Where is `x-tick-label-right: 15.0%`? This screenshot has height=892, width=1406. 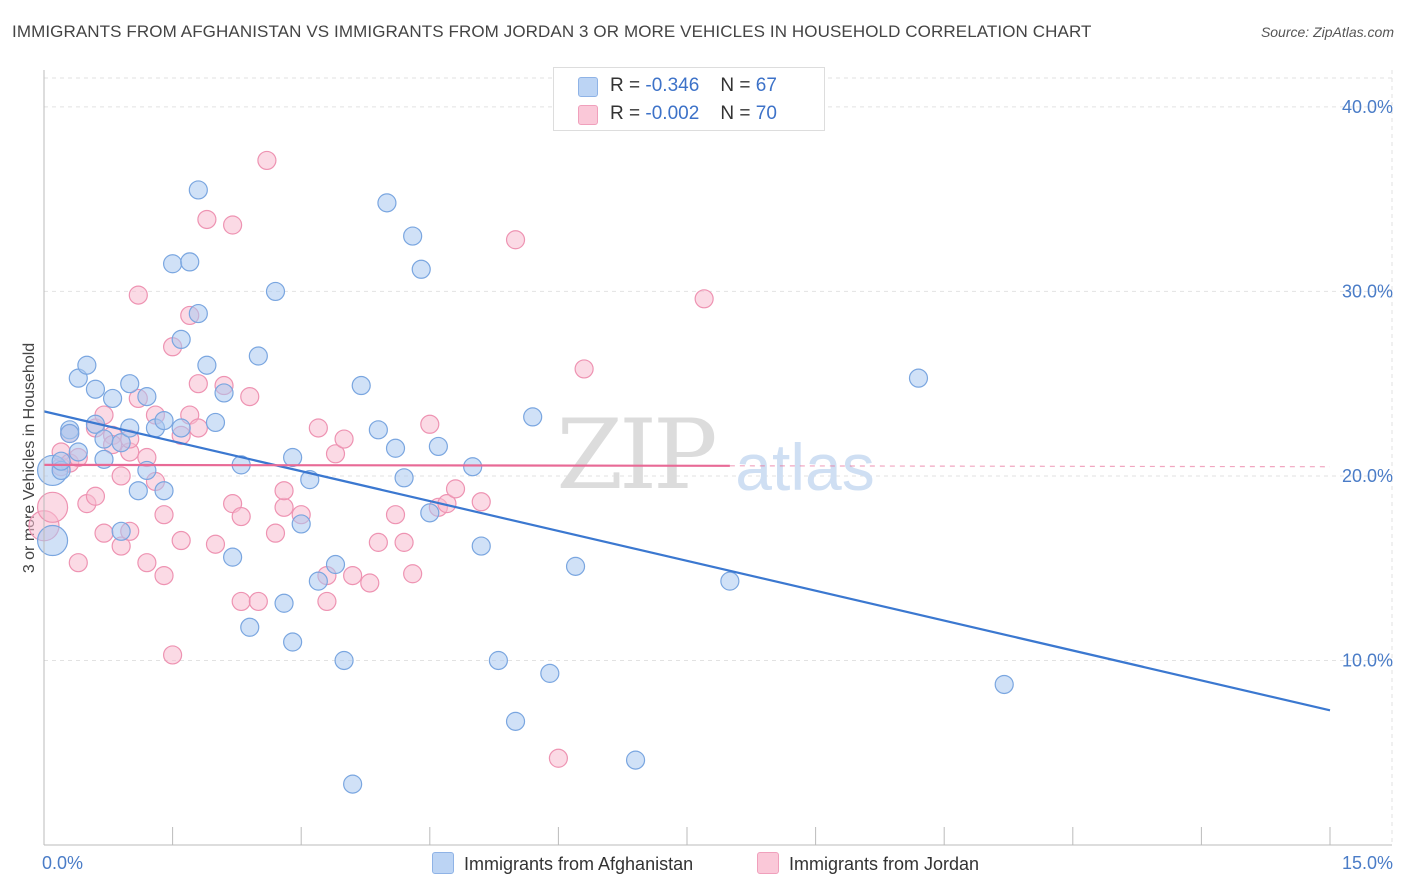
x-tick-label-right: 15.0% is located at coordinates (1367, 863).